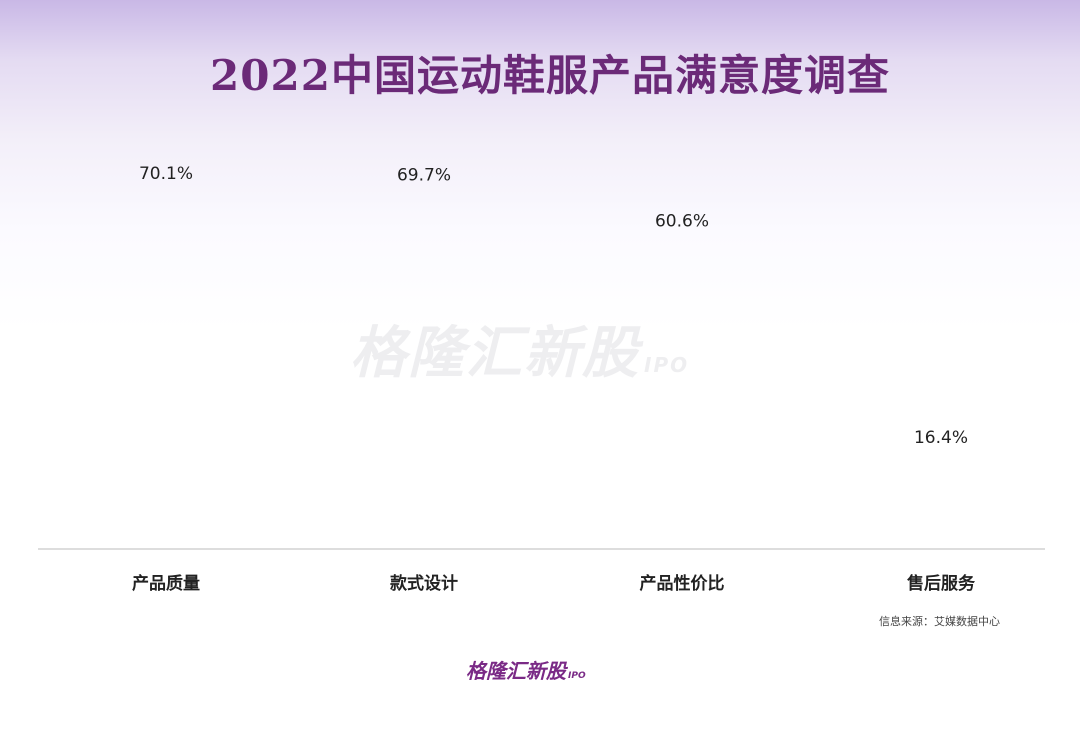 This screenshot has height=729, width=1080. I want to click on watermark: 格隆汇新股 IPO, so click(519, 348).